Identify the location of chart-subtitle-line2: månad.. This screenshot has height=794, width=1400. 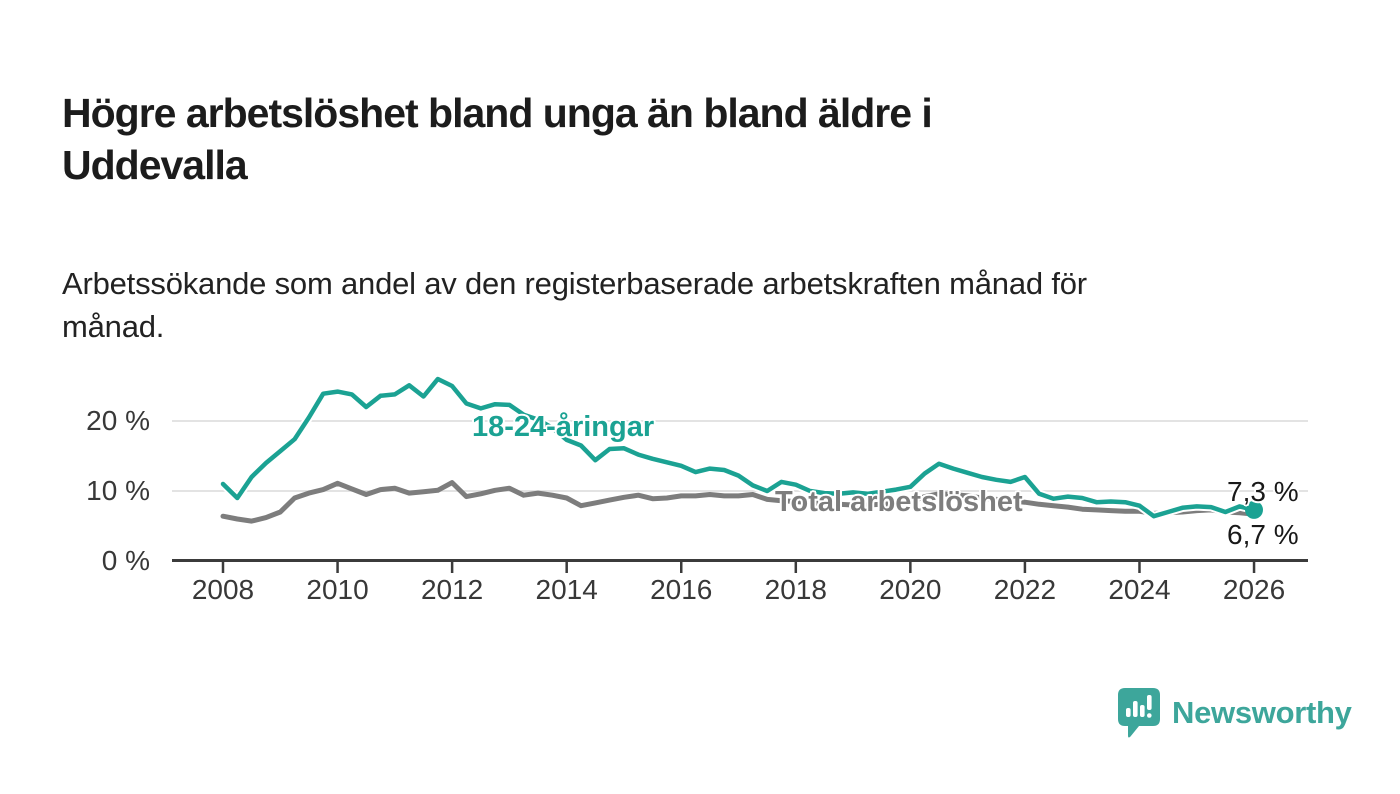
(113, 326).